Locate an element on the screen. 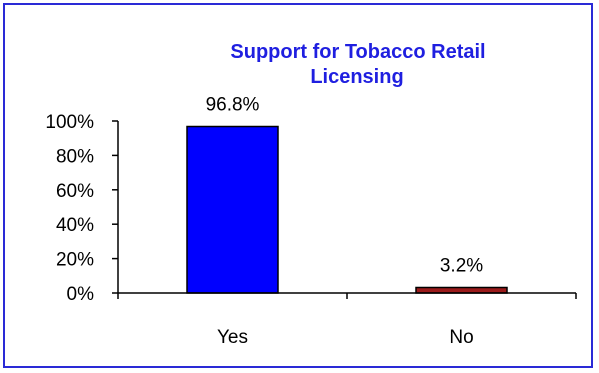  y-tick-label: 100% is located at coordinates (69, 122).